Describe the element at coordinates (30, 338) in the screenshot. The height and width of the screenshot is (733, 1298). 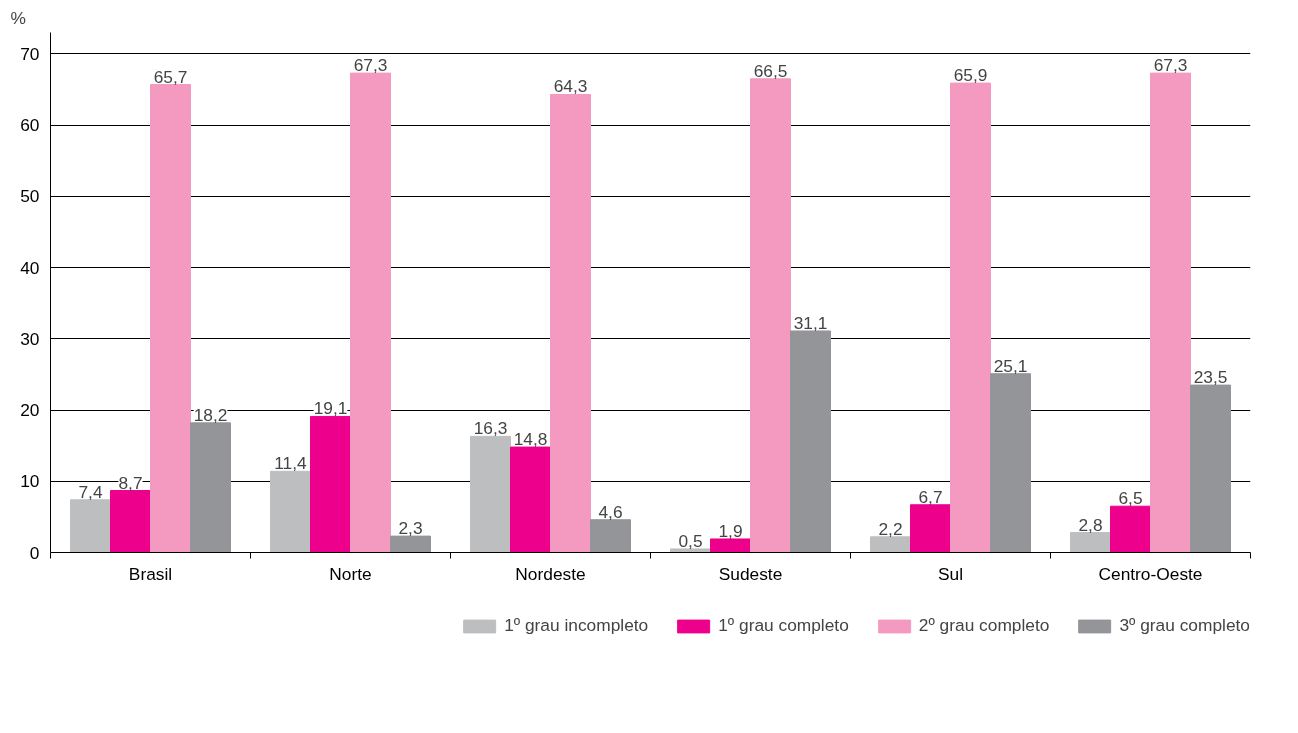
I see `y-tick-label: 30` at that location.